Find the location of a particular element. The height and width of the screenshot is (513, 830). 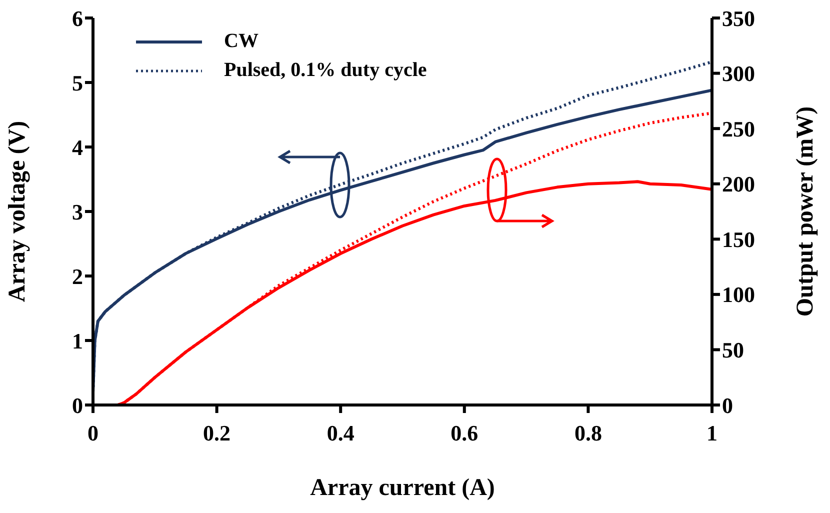

y2-tick-label: 250 is located at coordinates (738, 129).